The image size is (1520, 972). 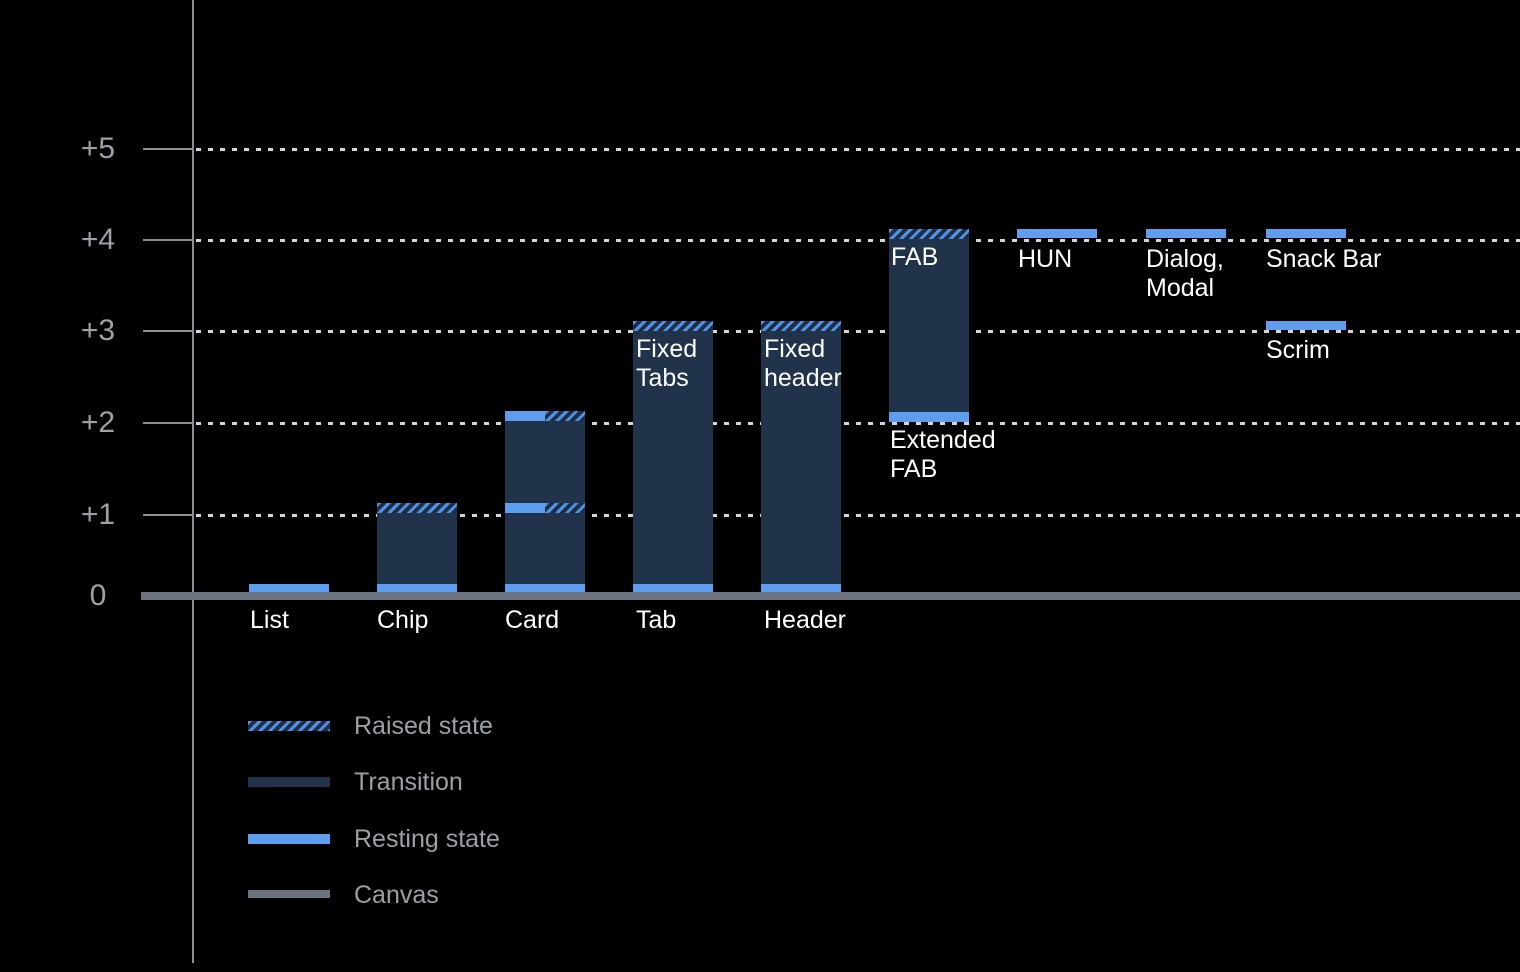 What do you see at coordinates (673, 326) in the screenshot?
I see `tab-raised` at bounding box center [673, 326].